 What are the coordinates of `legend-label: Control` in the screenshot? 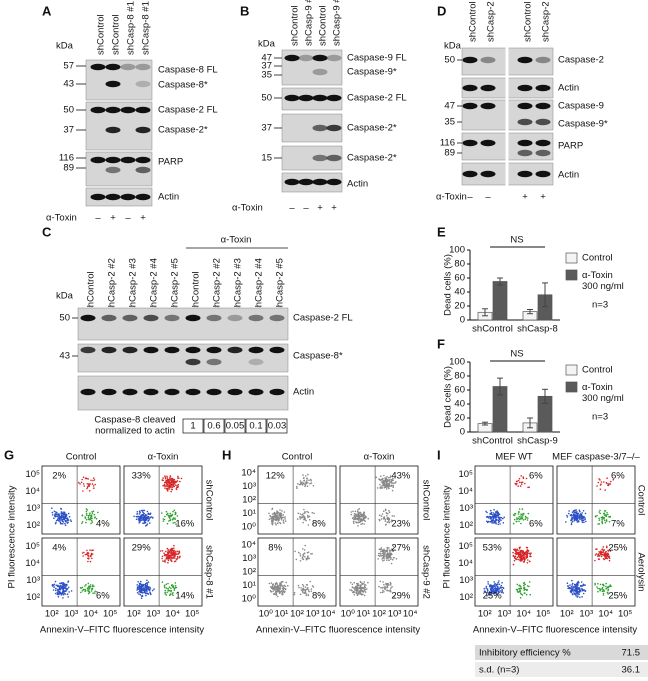 It's located at (597, 370).